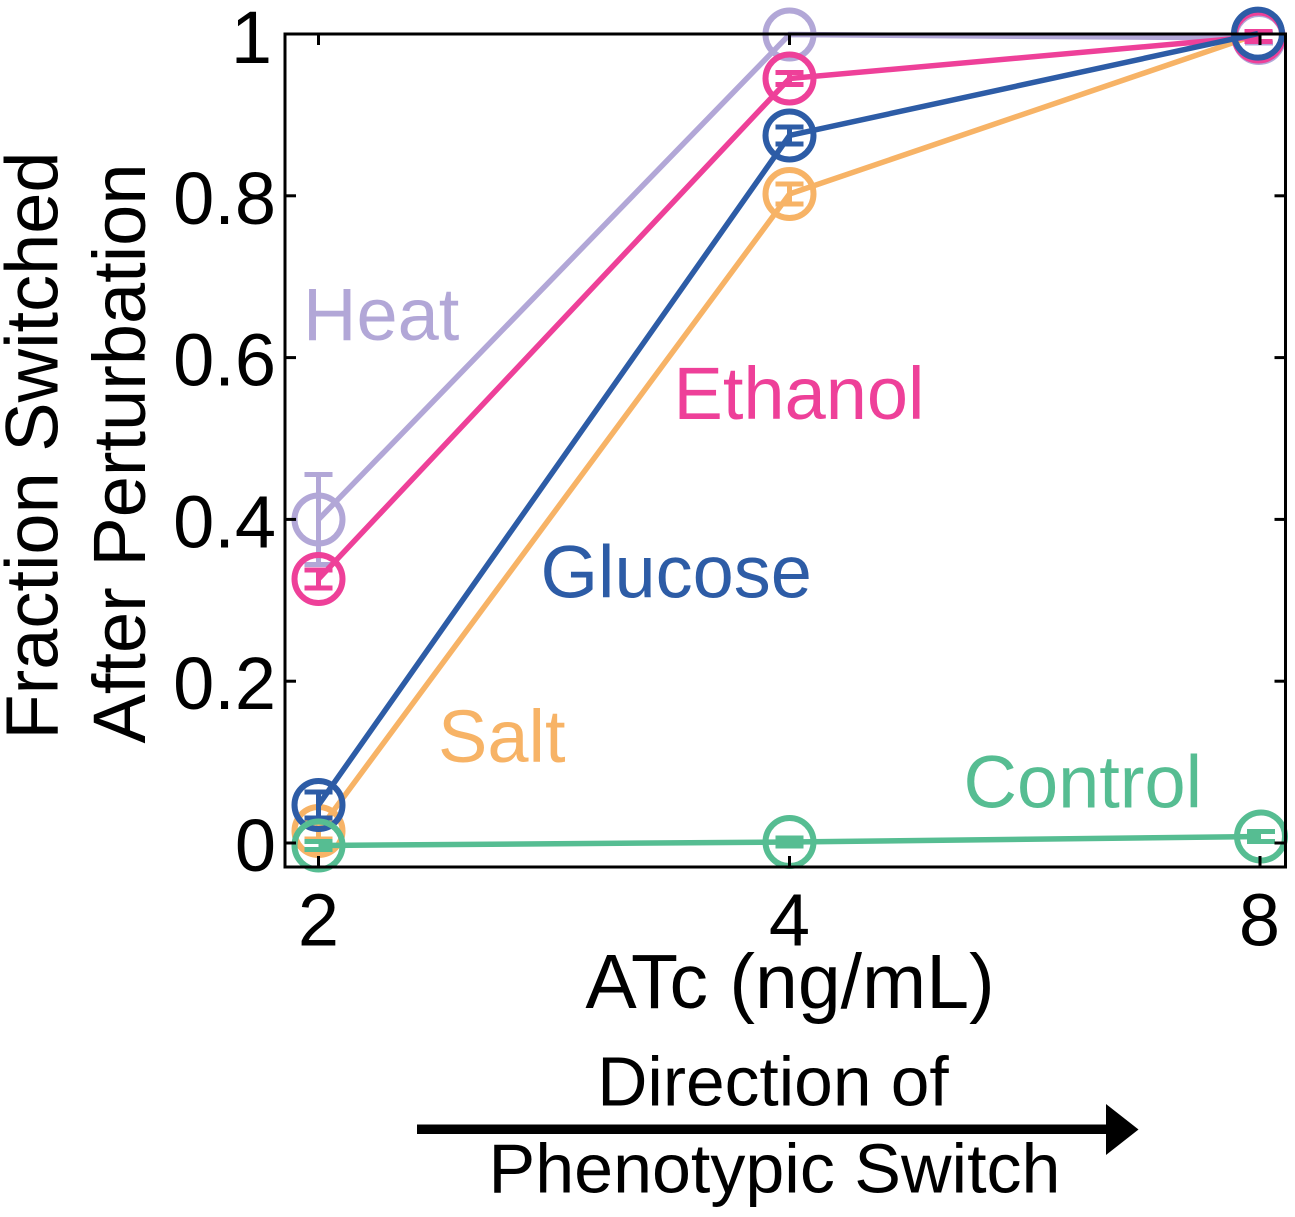  Describe the element at coordinates (224, 521) in the screenshot. I see `svg-text: 0.4` at that location.